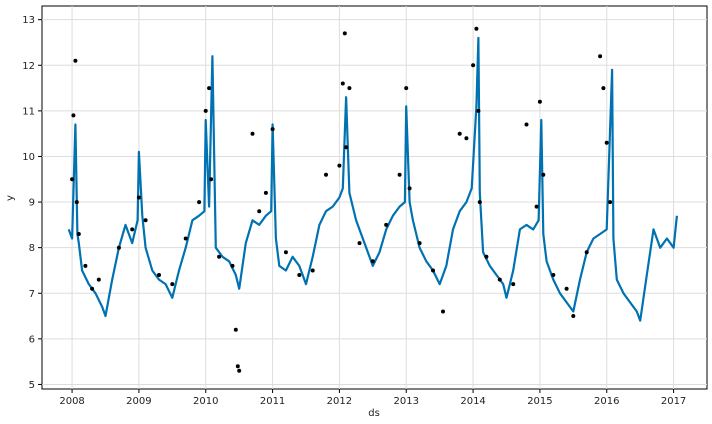 This screenshot has height=424, width=712. Describe the element at coordinates (28, 157) in the screenshot. I see `y-tick-label: 10` at that location.